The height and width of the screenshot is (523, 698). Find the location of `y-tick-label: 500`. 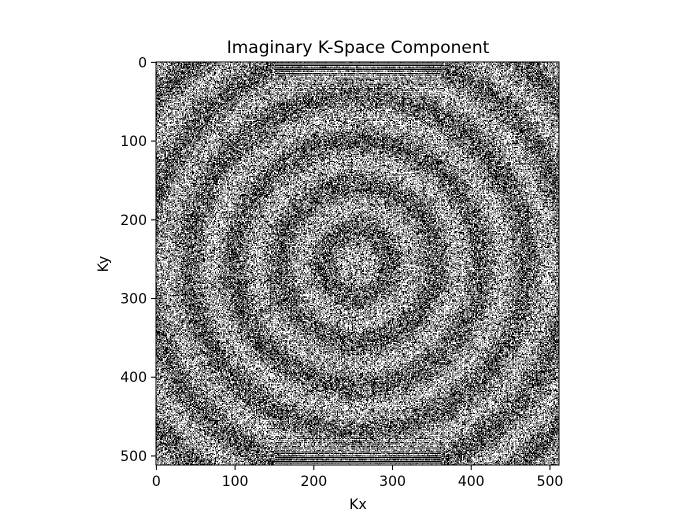

y-tick-label: 500 is located at coordinates (133, 457).